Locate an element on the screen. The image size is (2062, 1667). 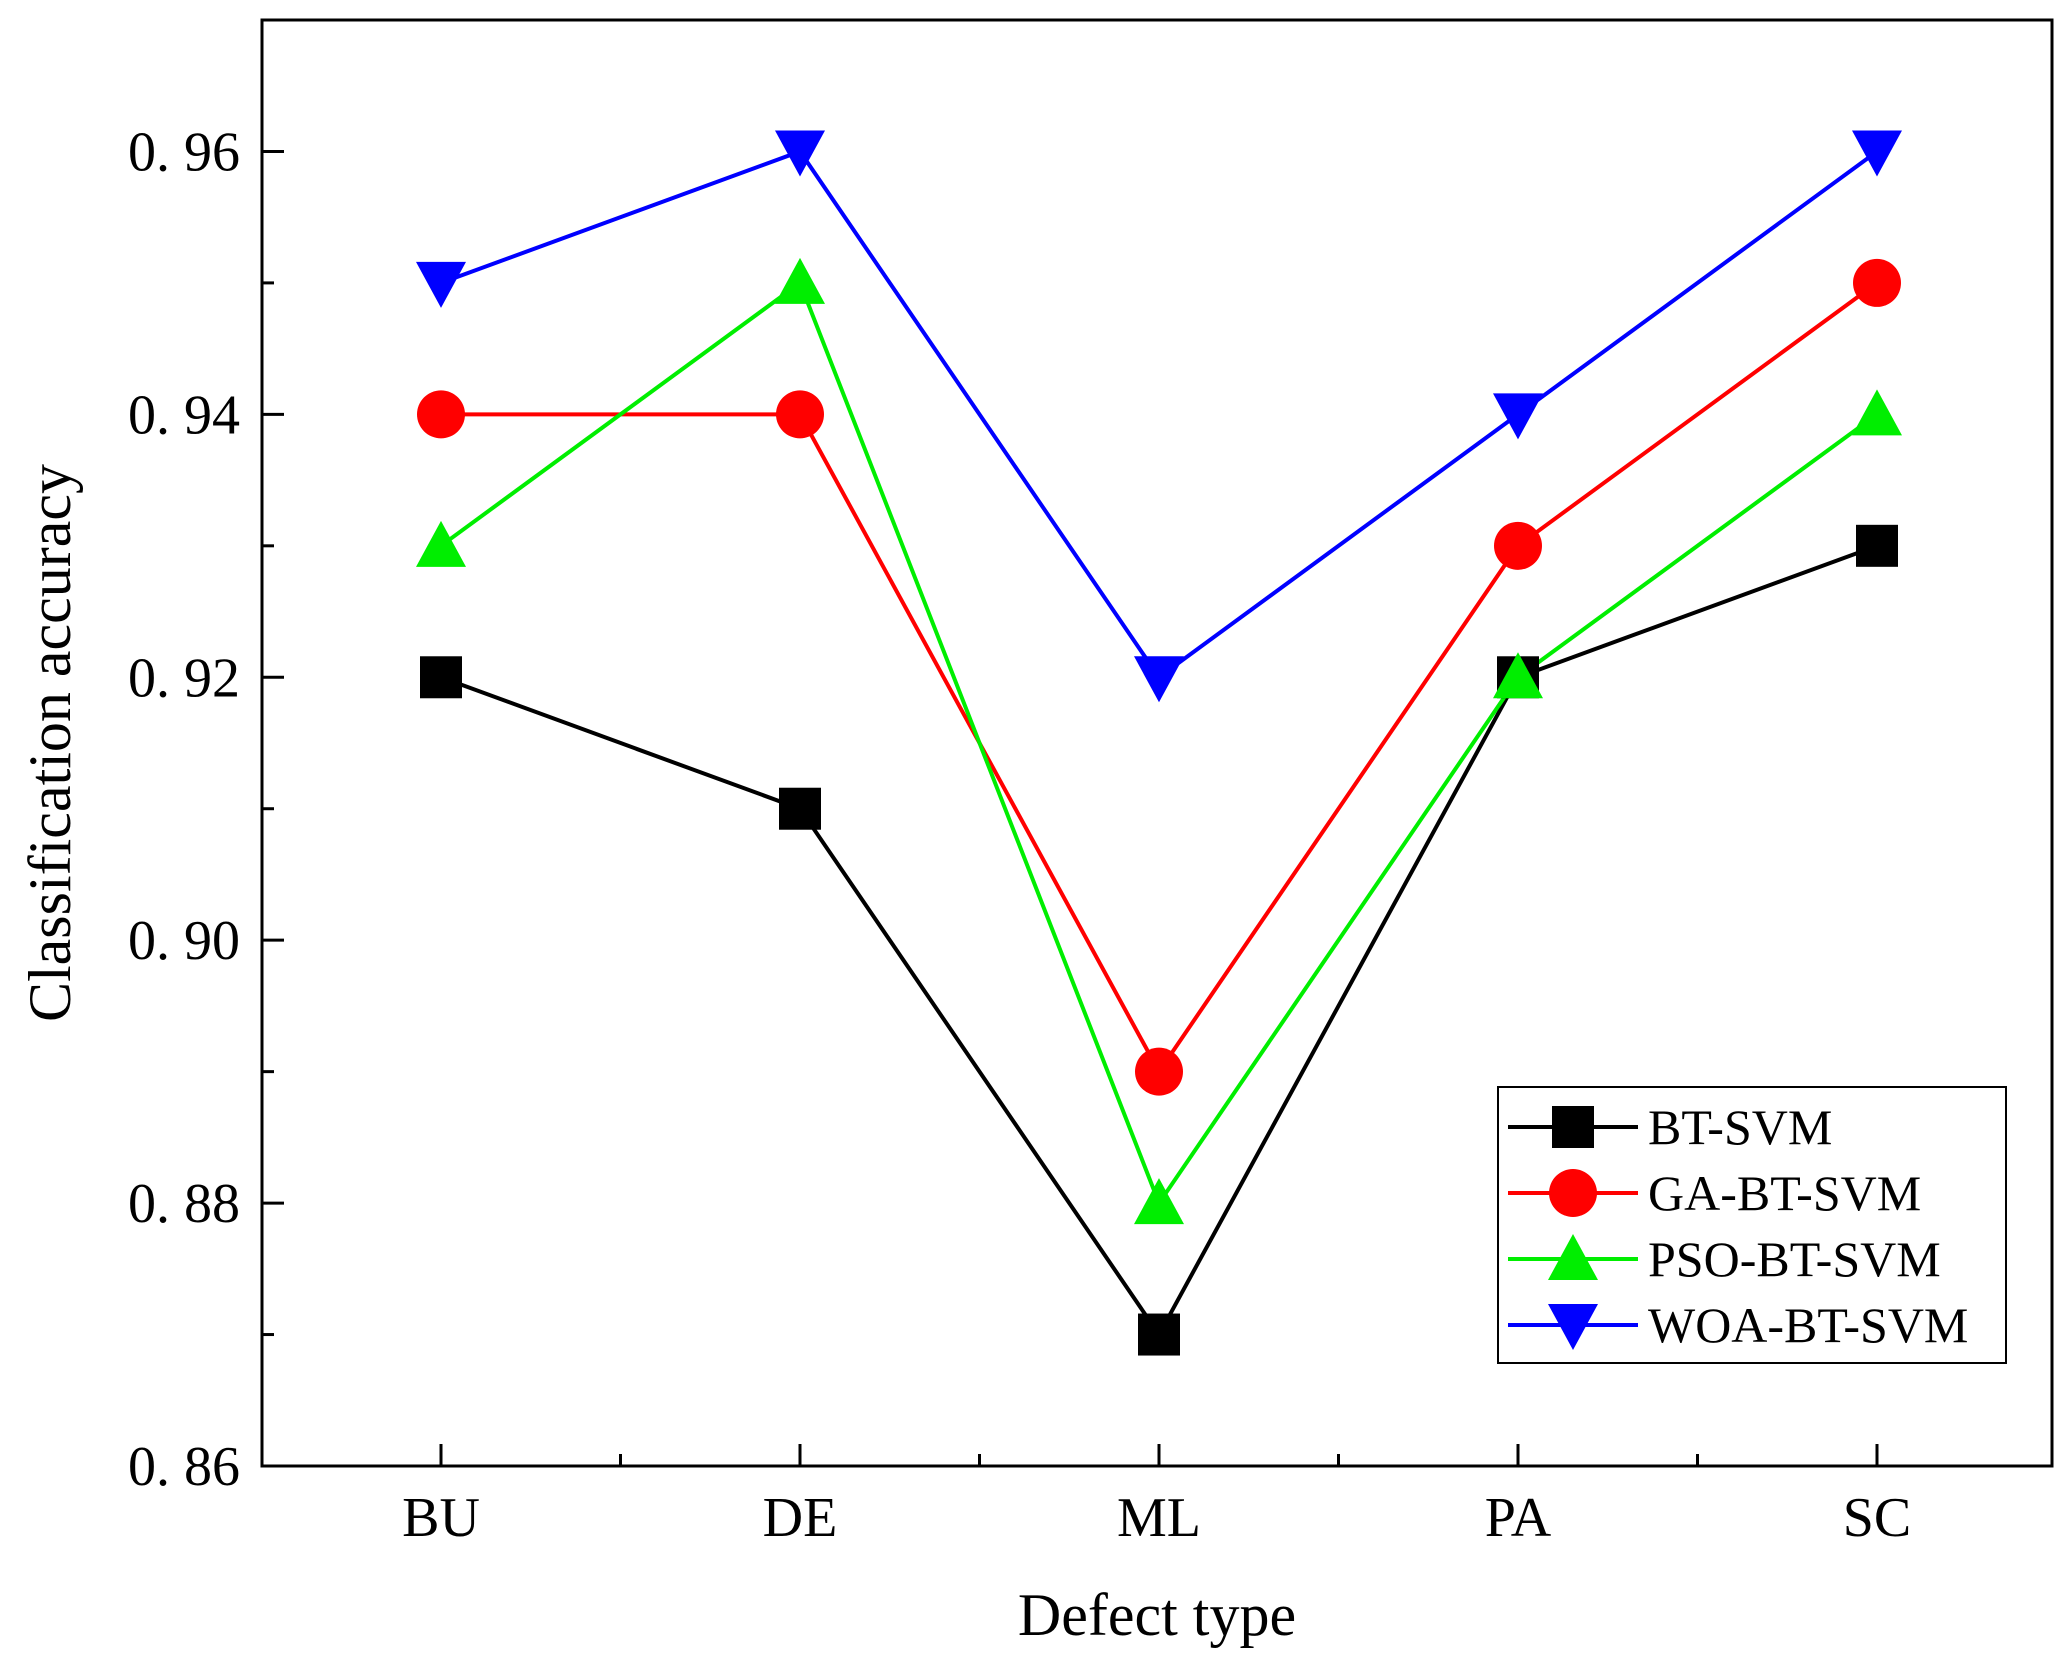
y-tick-label: 0. 88 is located at coordinates (184, 1204).